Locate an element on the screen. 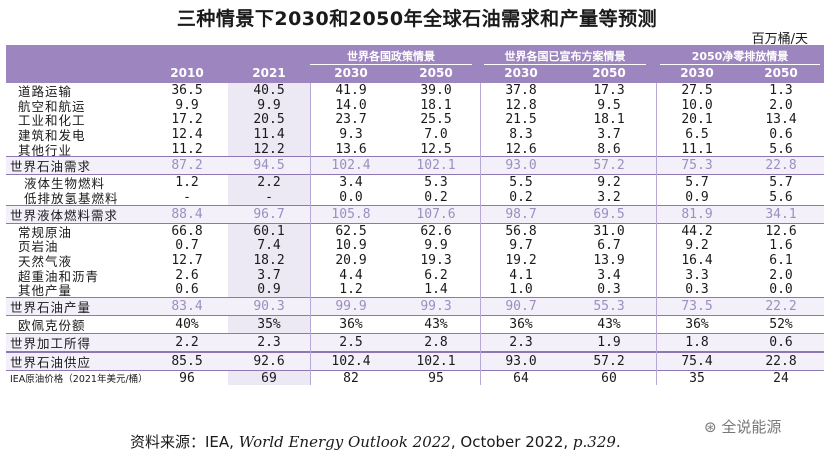  table-cell: 12.7 is located at coordinates (187, 261).